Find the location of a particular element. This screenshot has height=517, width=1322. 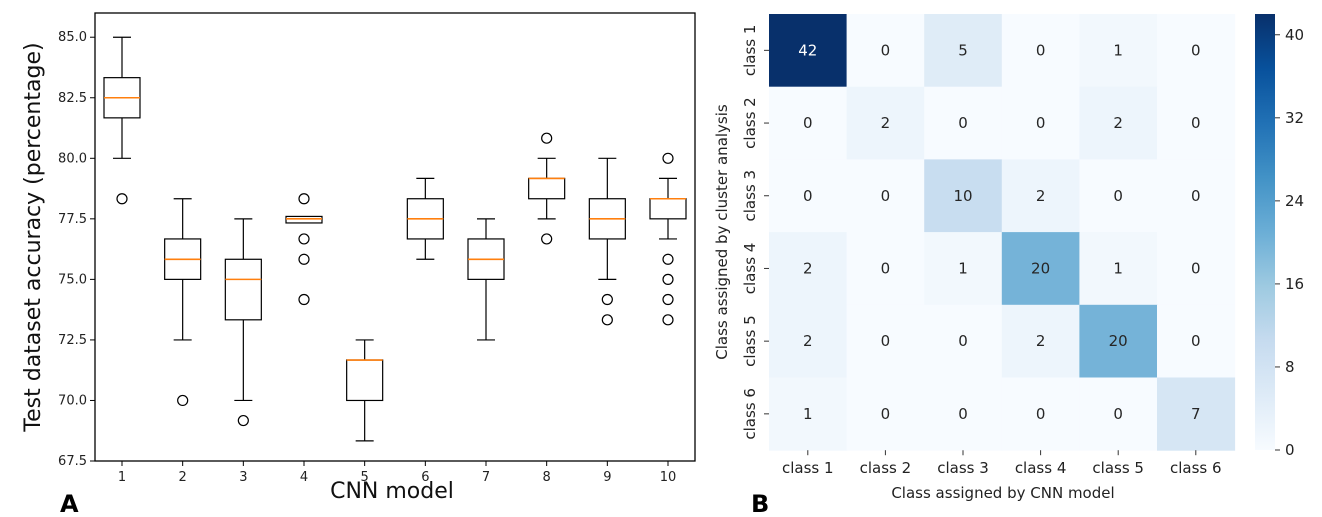

heatmap-cell-value: 7 is located at coordinates (1196, 414).